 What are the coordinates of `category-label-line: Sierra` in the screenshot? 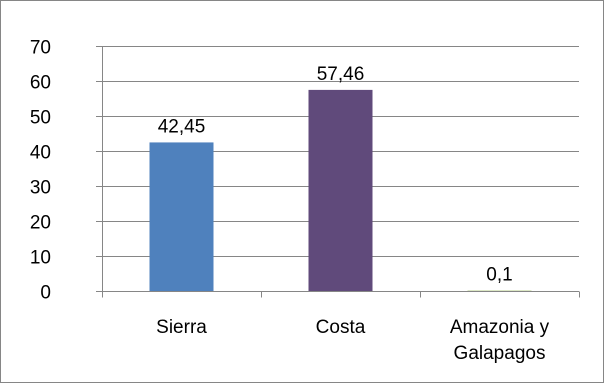 It's located at (181, 327).